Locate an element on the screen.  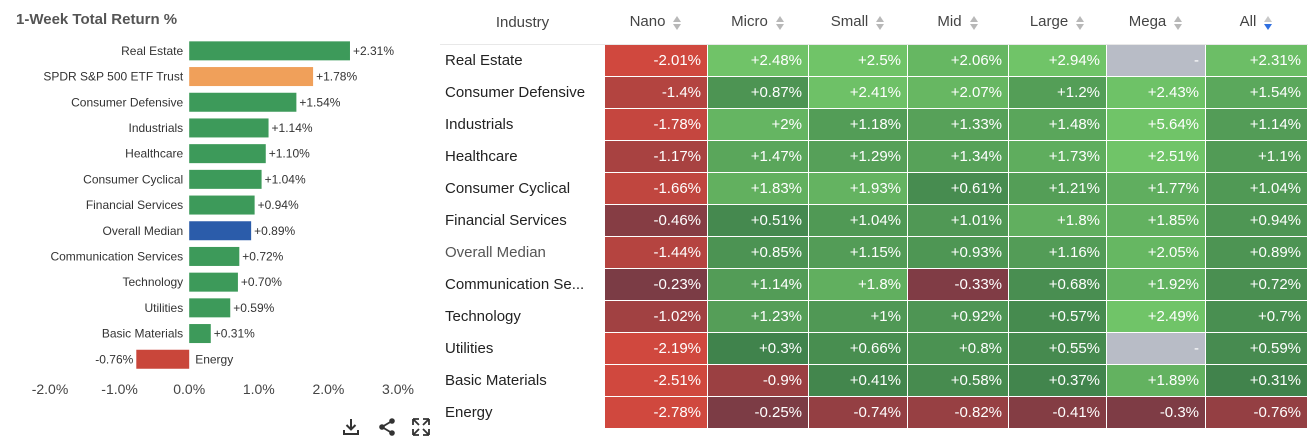
return-cell: +1.54% is located at coordinates (1256, 92).